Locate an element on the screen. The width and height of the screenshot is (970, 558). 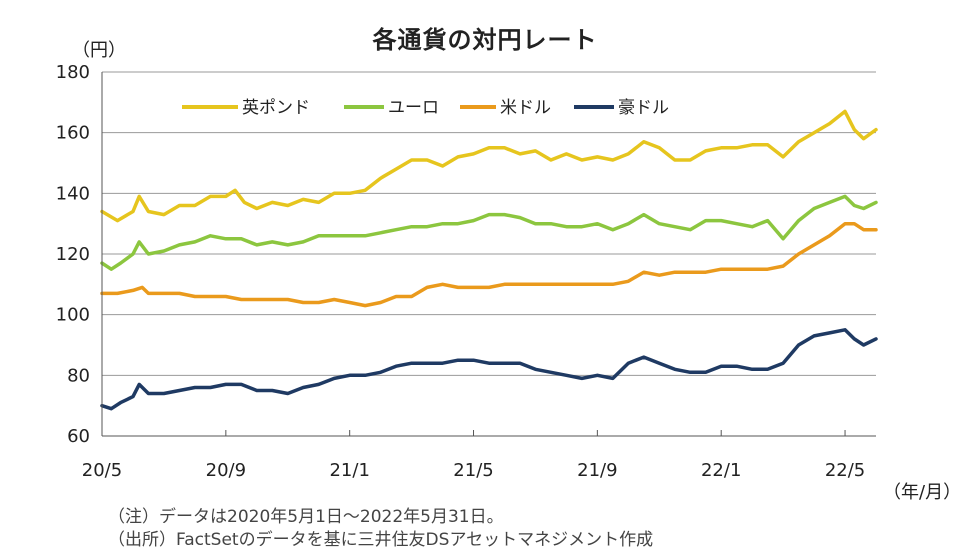
x-tick-label: 20/9 is located at coordinates (226, 470).